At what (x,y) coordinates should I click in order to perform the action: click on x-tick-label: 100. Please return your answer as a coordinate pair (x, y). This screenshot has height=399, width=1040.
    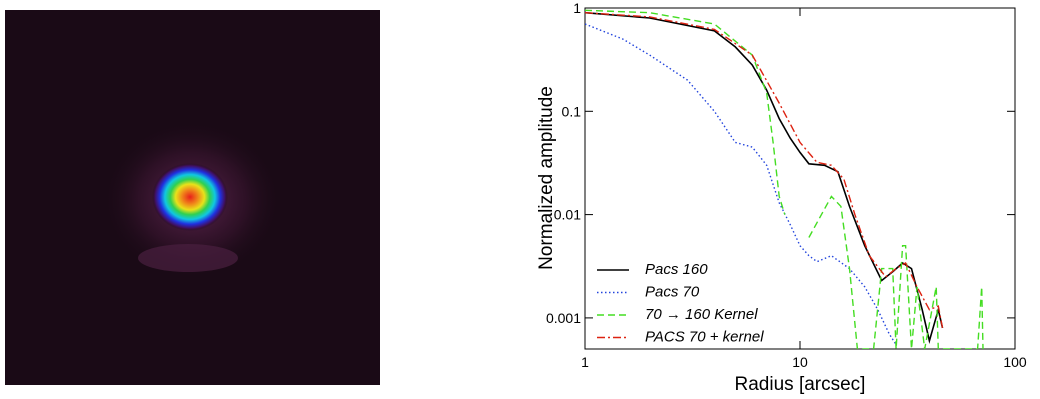
    Looking at the image, I should click on (1015, 362).